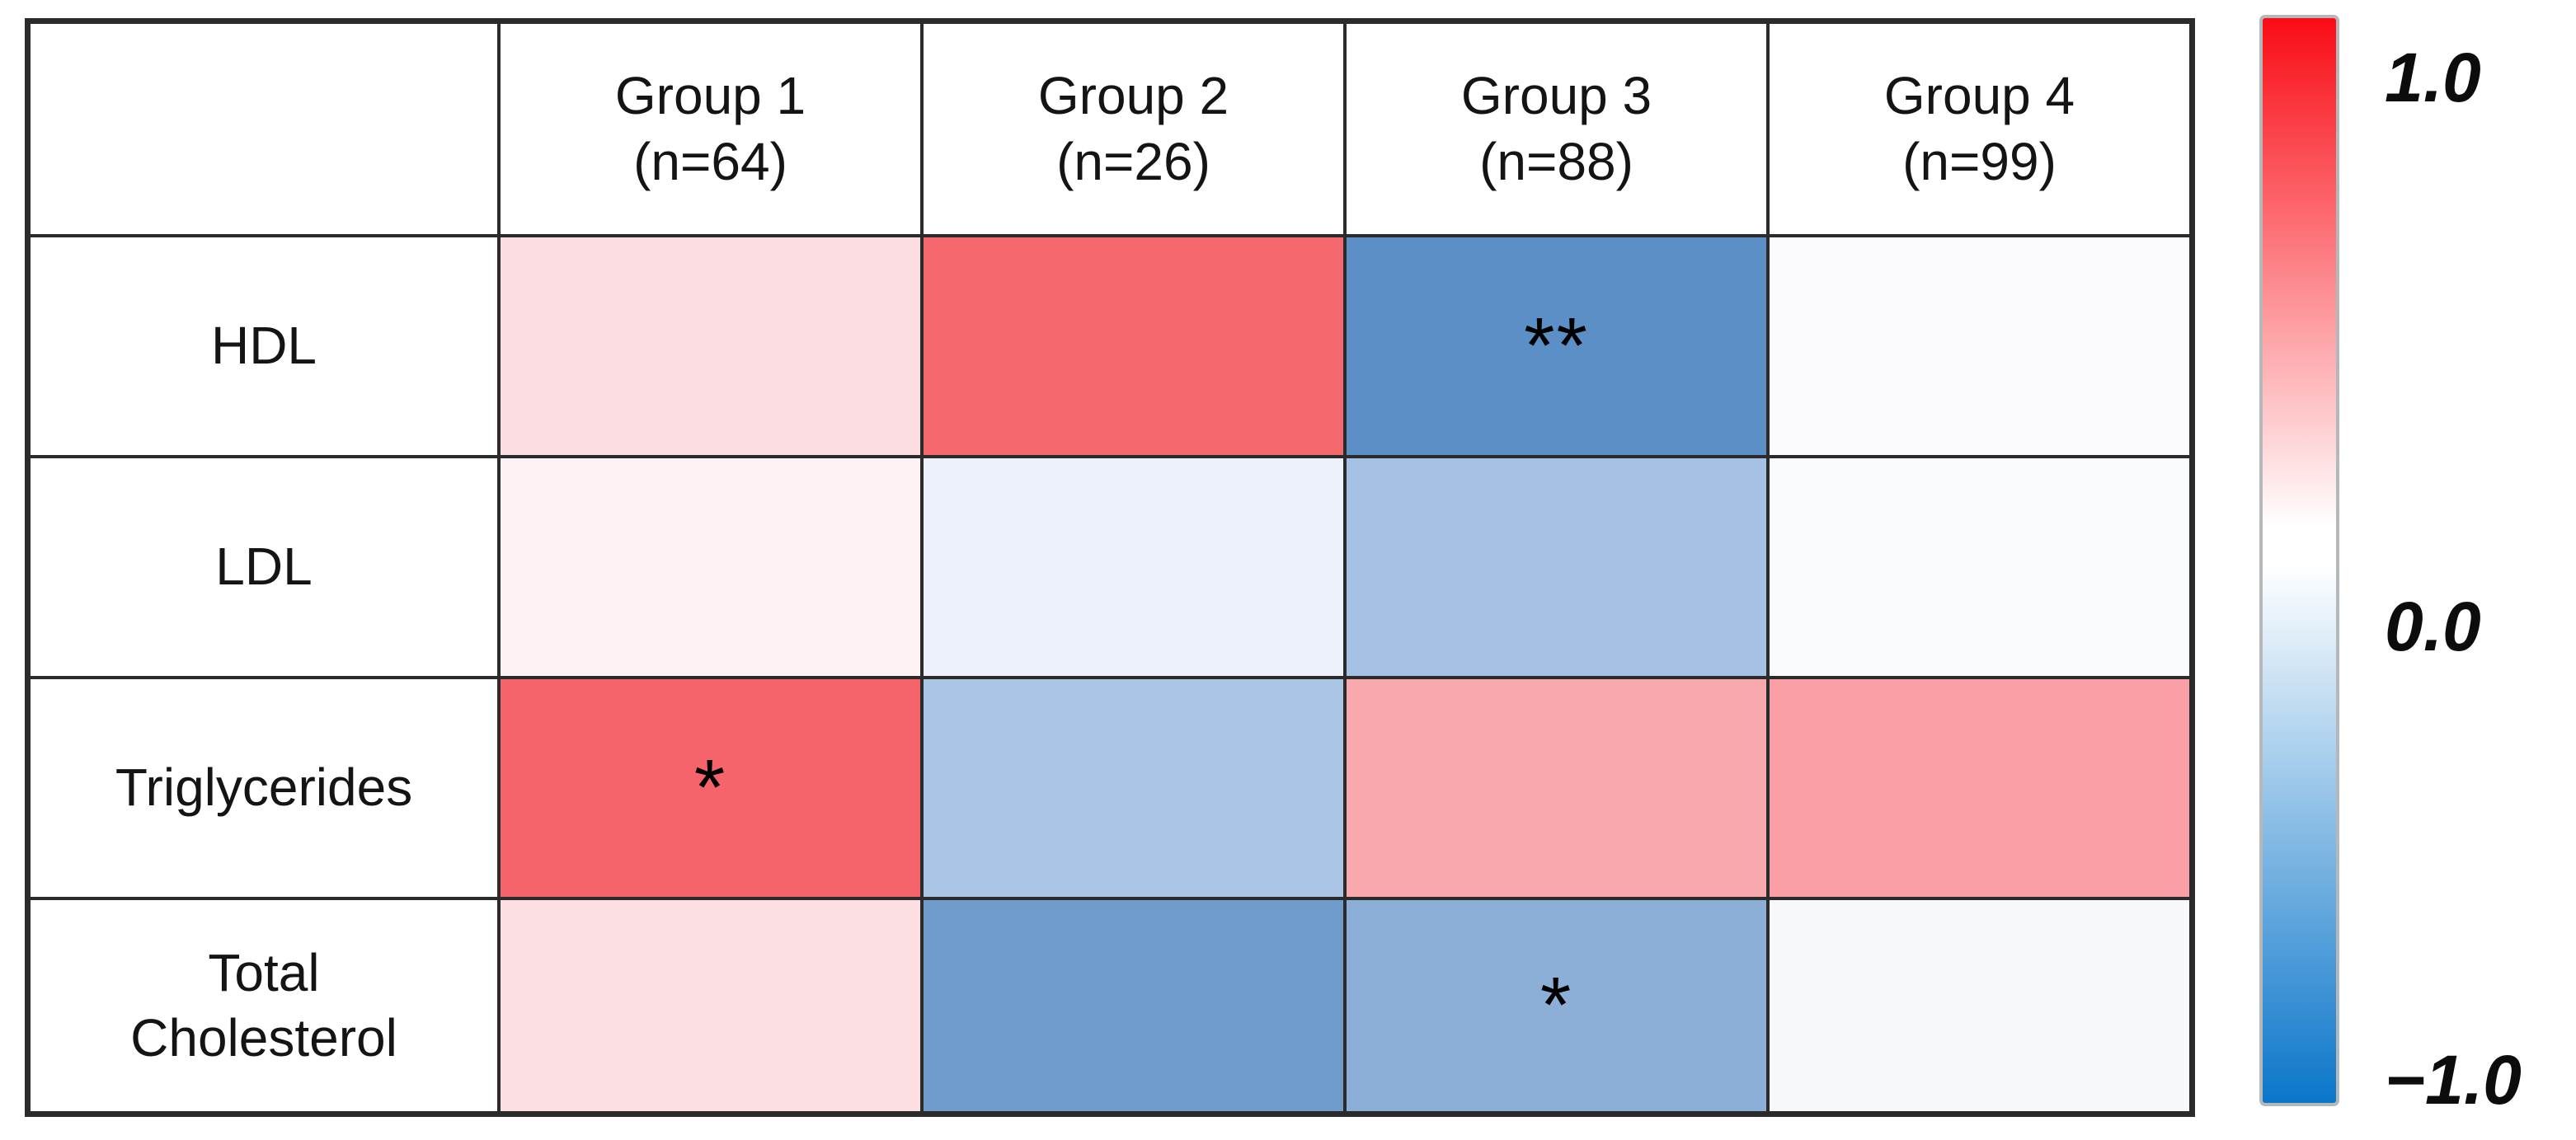 The image size is (2576, 1140). I want to click on row-label: LDL, so click(264, 567).